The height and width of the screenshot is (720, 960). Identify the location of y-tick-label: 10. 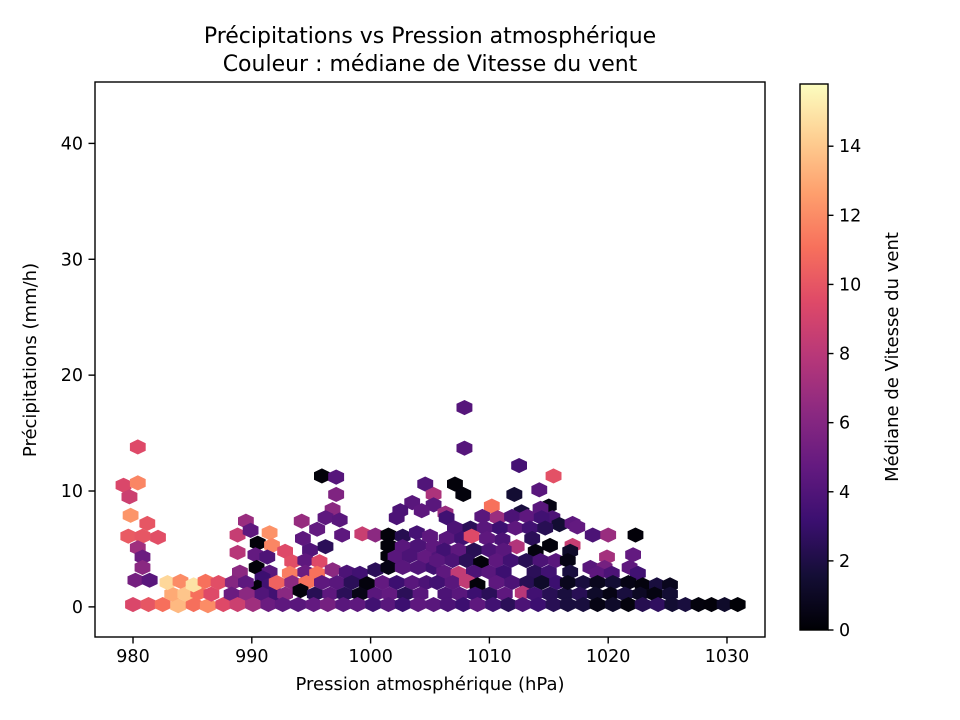
(72, 492).